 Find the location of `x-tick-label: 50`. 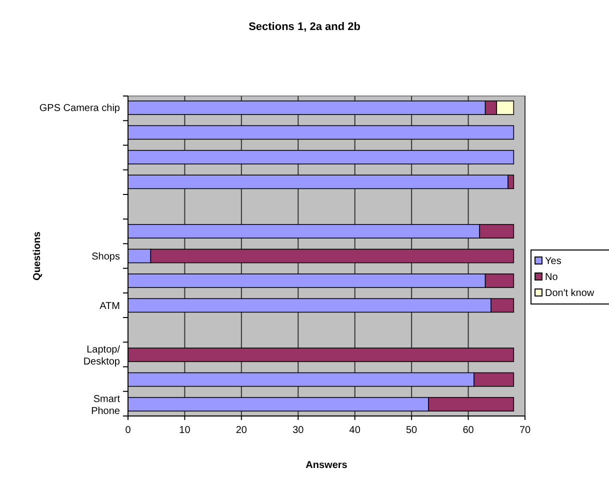

x-tick-label: 50 is located at coordinates (412, 430).